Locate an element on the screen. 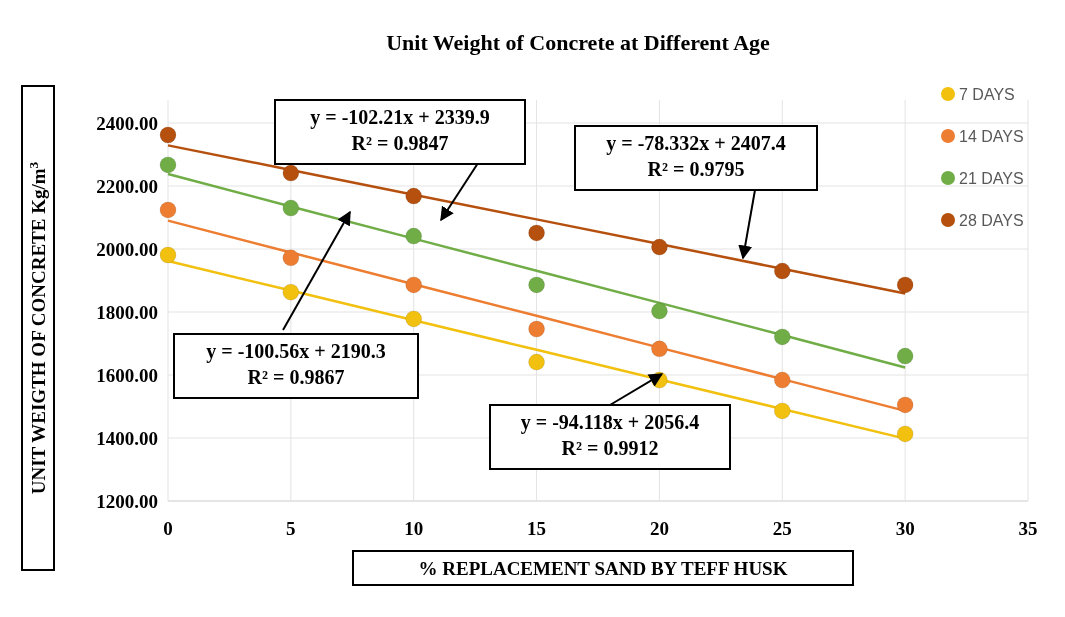 The height and width of the screenshot is (617, 1065). legend-label: 21 DAYS is located at coordinates (991, 178).